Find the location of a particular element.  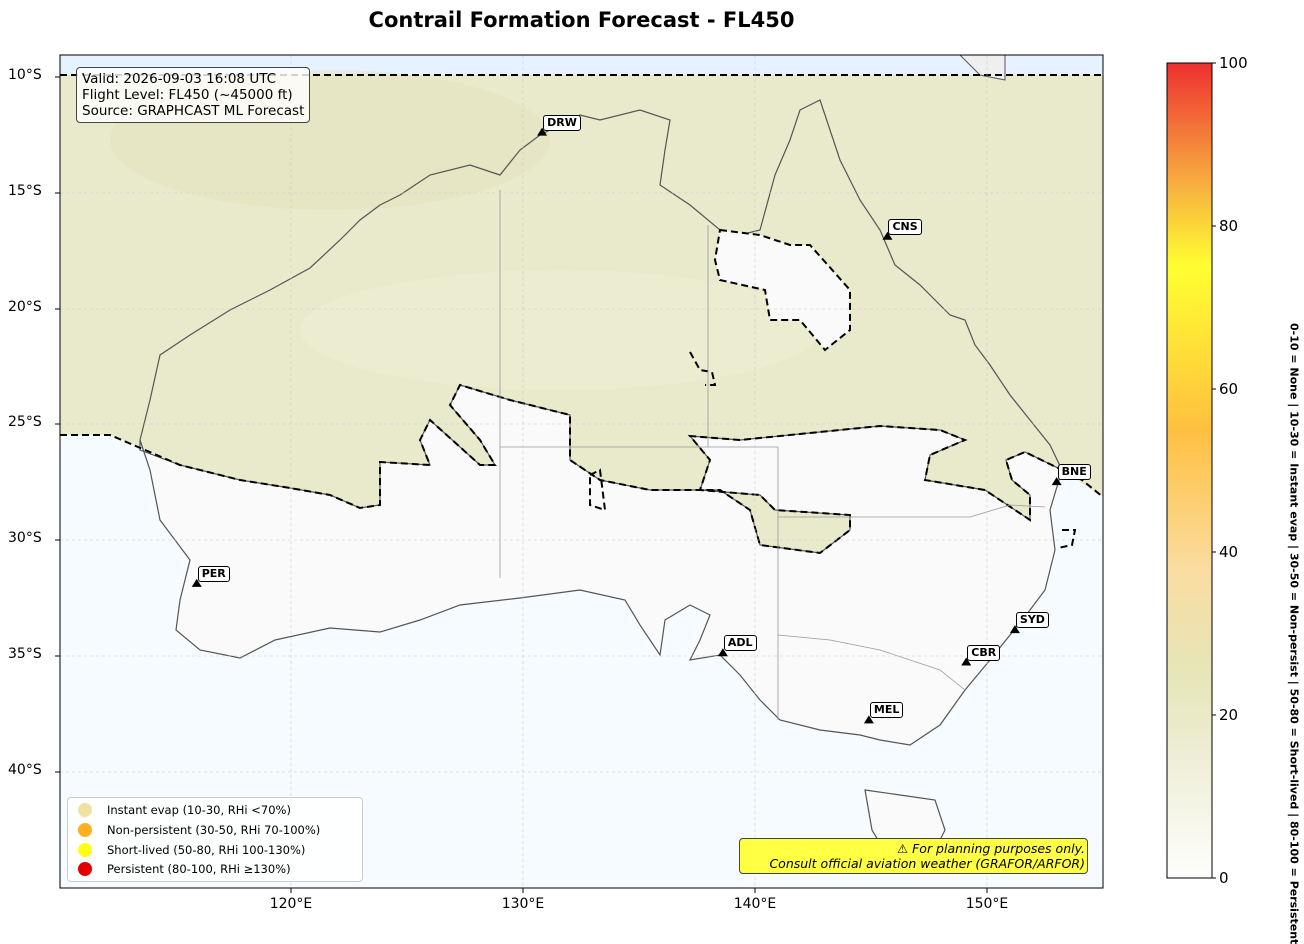

legend-item: Short-lived (50-80, RHi 100-130%) is located at coordinates (191, 850).